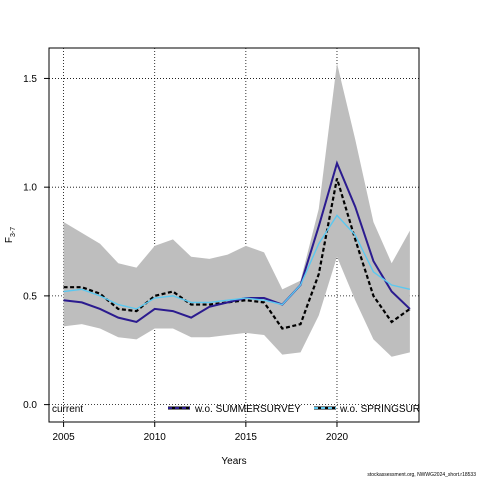  I want to click on y-axis-label-main: F, so click(9, 240).